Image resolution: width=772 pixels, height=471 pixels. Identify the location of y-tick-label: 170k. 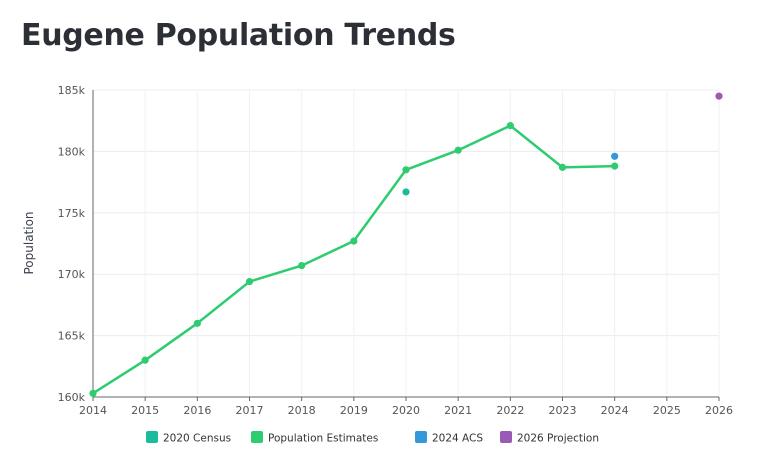
(72, 274).